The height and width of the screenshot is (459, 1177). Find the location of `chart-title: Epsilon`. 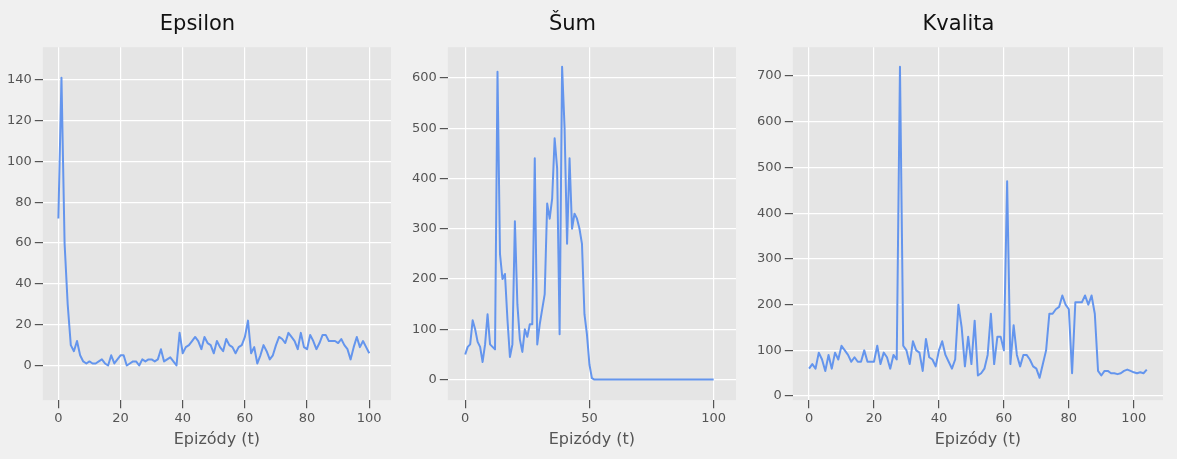

chart-title: Epsilon is located at coordinates (197, 23).